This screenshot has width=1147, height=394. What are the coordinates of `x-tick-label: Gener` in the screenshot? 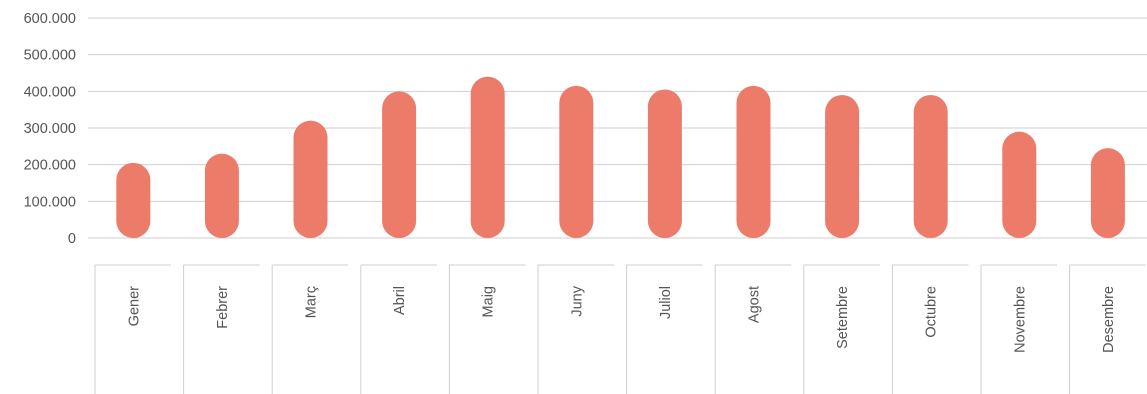 It's located at (134, 306).